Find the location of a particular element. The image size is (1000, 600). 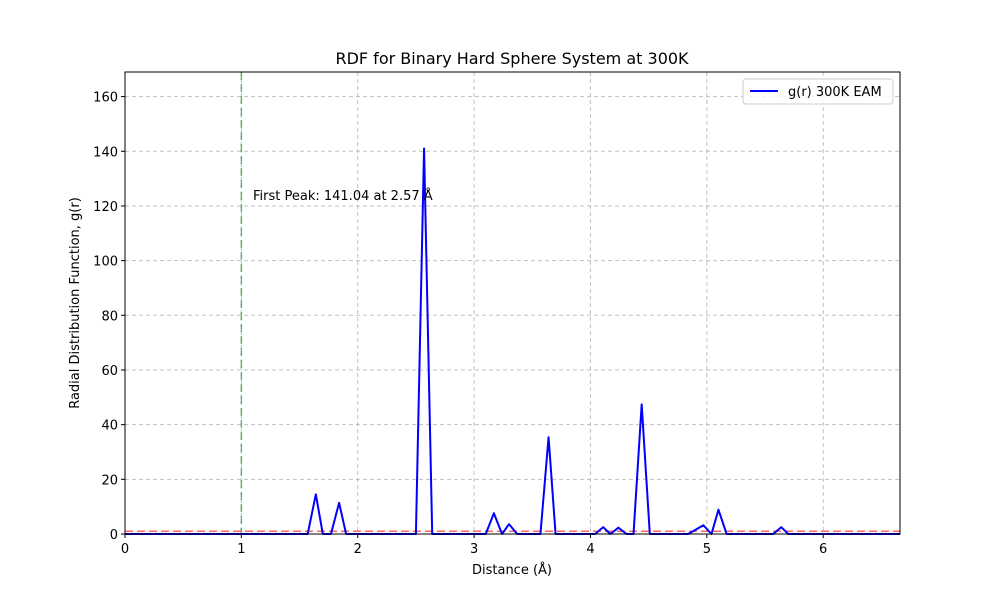

x-tick-label: 4 is located at coordinates (590, 549).